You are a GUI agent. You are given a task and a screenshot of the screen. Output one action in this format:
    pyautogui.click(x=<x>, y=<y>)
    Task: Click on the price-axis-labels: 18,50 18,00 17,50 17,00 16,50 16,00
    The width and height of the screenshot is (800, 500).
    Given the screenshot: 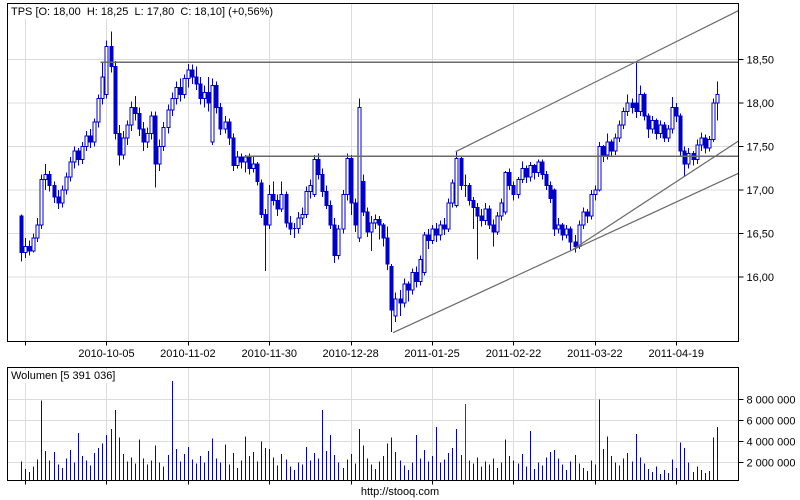 What is the action you would take?
    pyautogui.click(x=756, y=169)
    